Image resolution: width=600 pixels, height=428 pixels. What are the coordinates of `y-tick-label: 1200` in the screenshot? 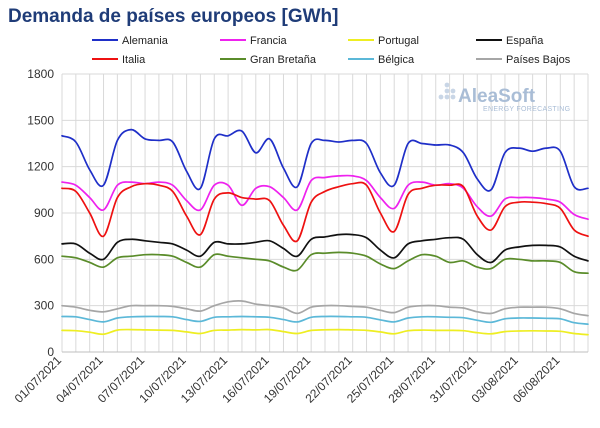 It's located at (40, 167).